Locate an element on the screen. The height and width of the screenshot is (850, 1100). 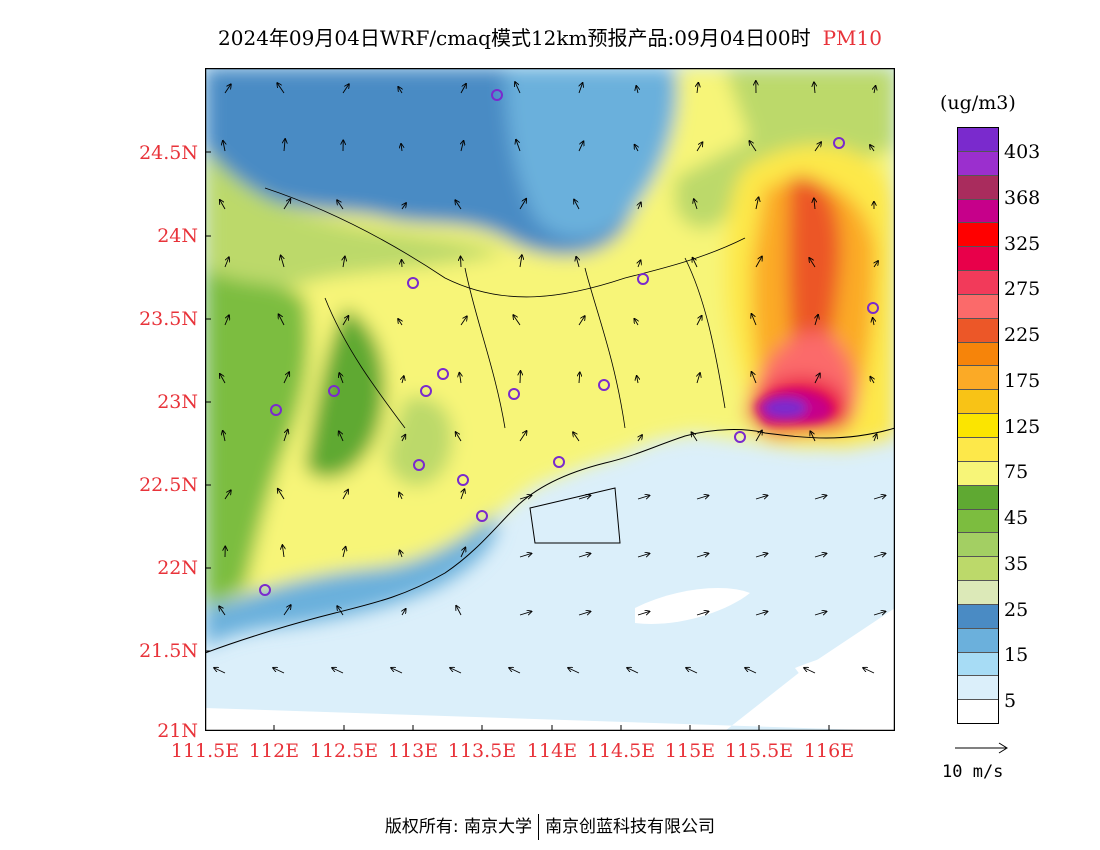
colorbar-tick-275: 275 is located at coordinates (1022, 289).